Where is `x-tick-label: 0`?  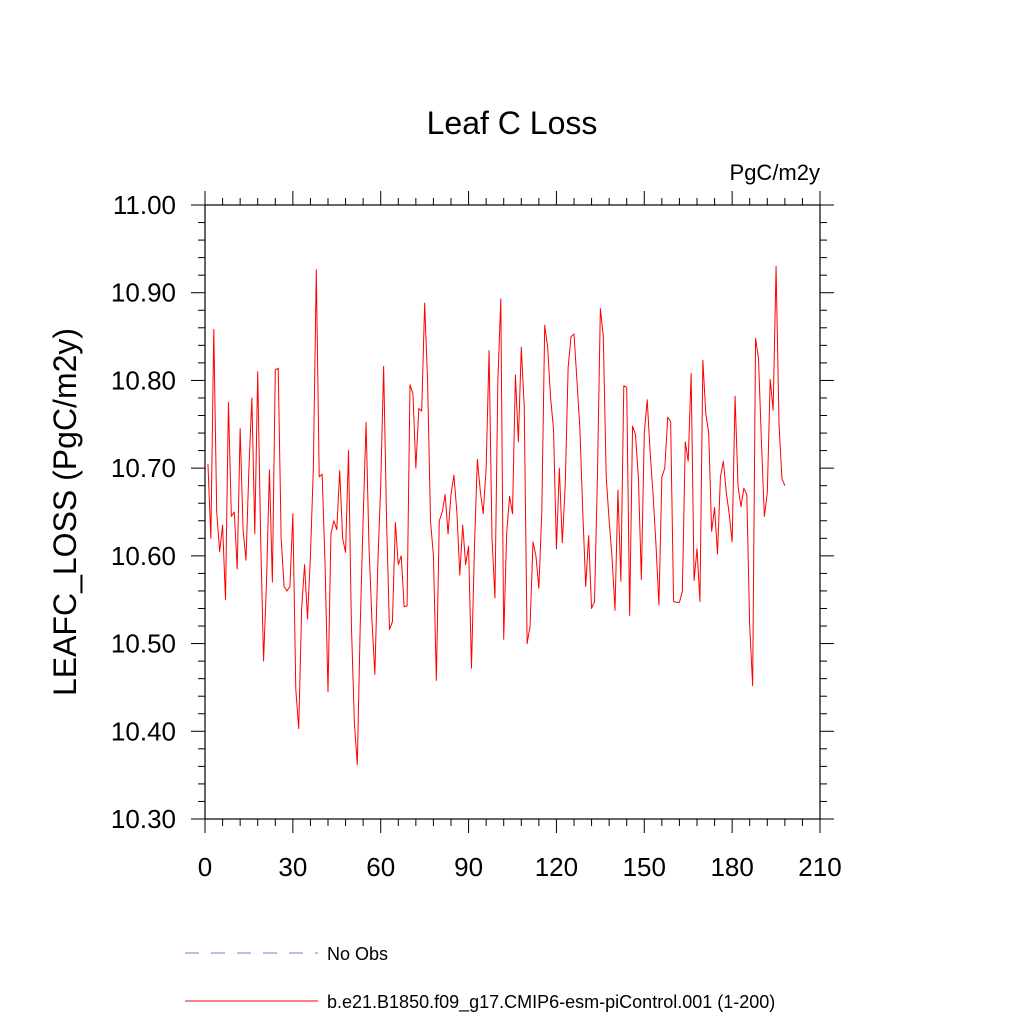 x-tick-label: 0 is located at coordinates (205, 867).